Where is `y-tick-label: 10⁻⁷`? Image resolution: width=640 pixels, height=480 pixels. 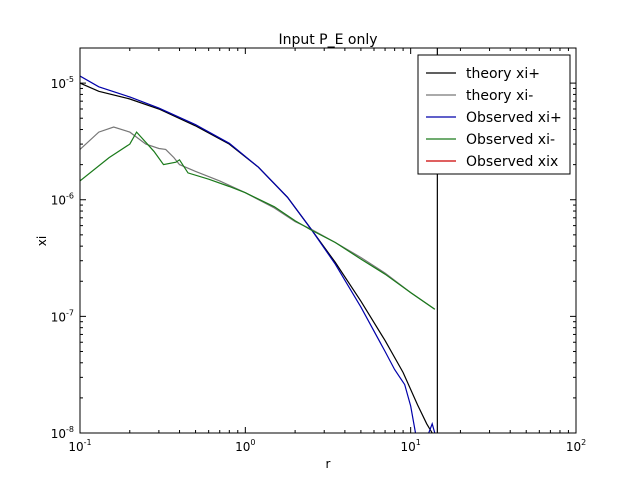 y-tick-label: 10⁻⁷ is located at coordinates (62, 316).